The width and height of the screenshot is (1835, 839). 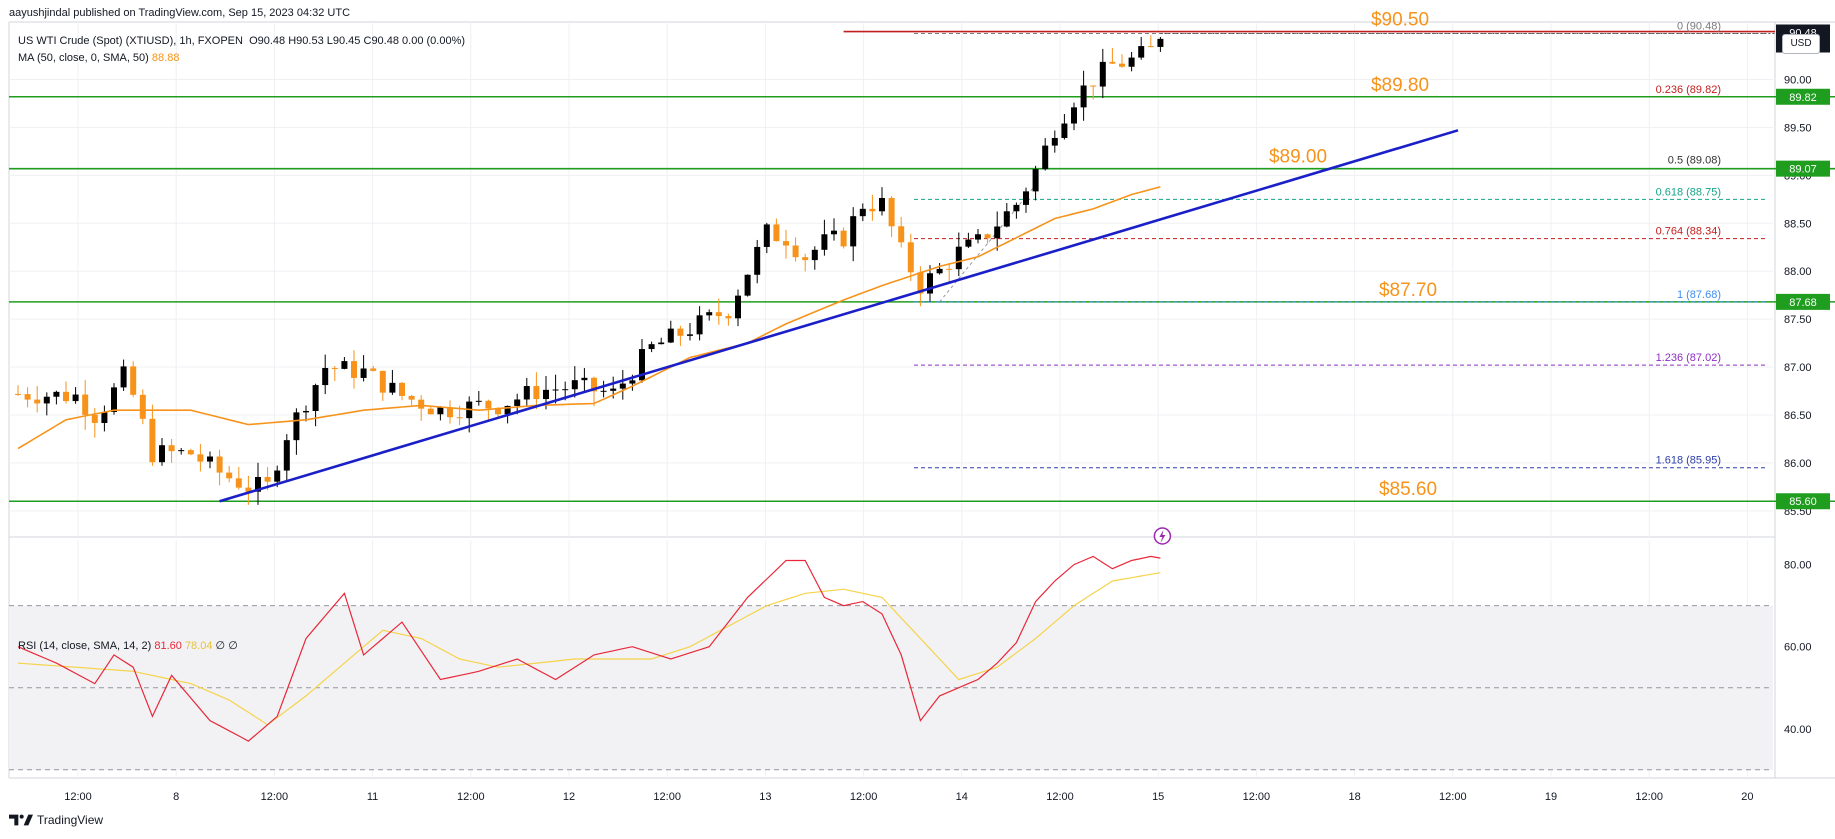 I want to click on time-tick-label: 20, so click(x=1747, y=797).